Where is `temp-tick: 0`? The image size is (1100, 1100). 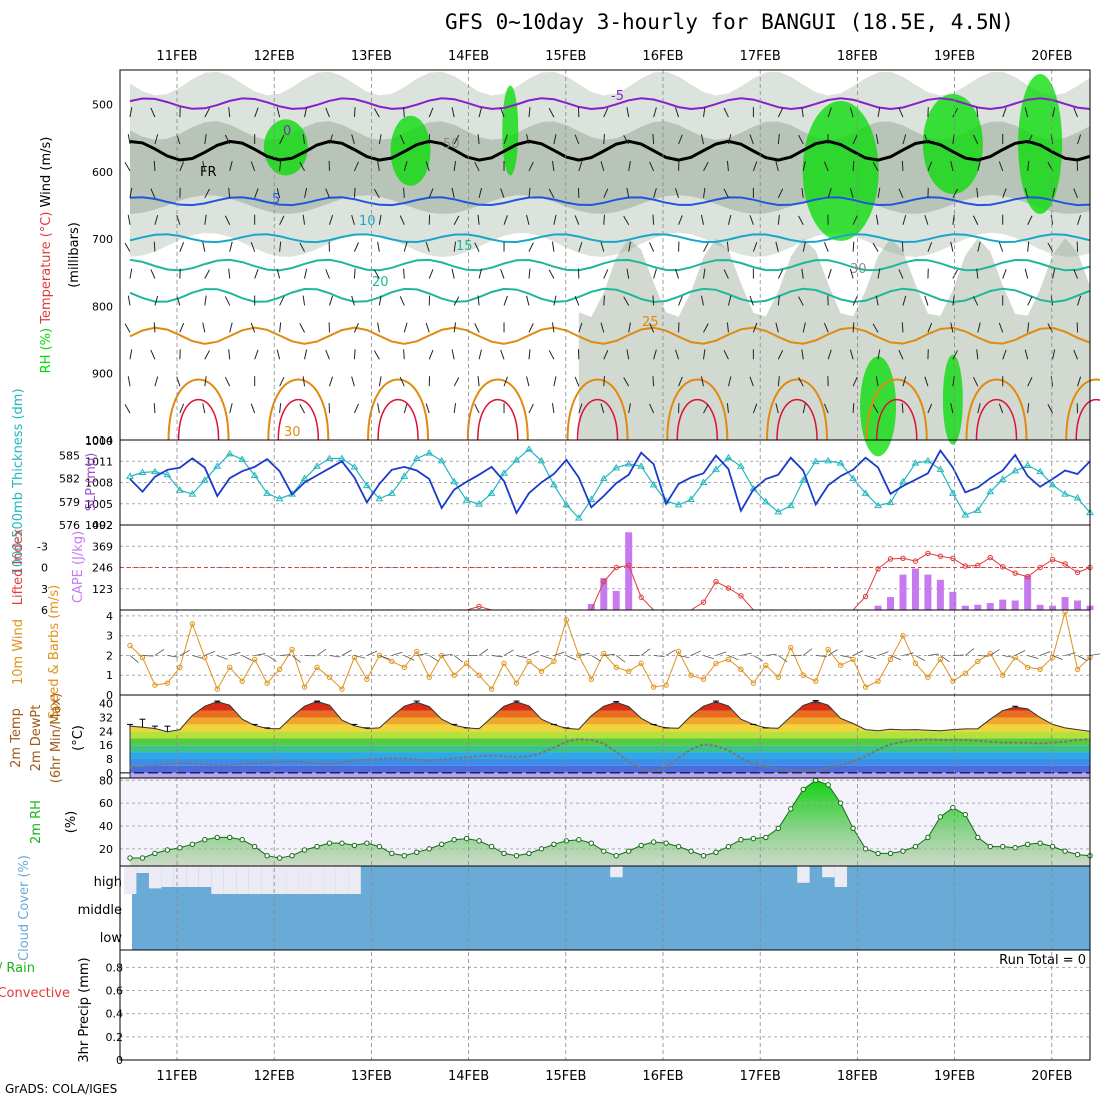
temp-tick: 0 is located at coordinates (109, 773).